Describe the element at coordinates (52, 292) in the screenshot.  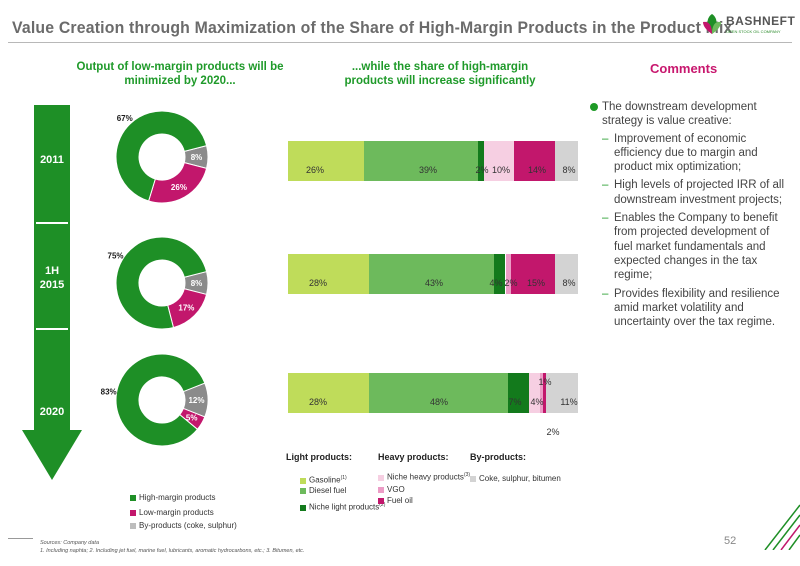
I see `timeline-arrow-shape` at that location.